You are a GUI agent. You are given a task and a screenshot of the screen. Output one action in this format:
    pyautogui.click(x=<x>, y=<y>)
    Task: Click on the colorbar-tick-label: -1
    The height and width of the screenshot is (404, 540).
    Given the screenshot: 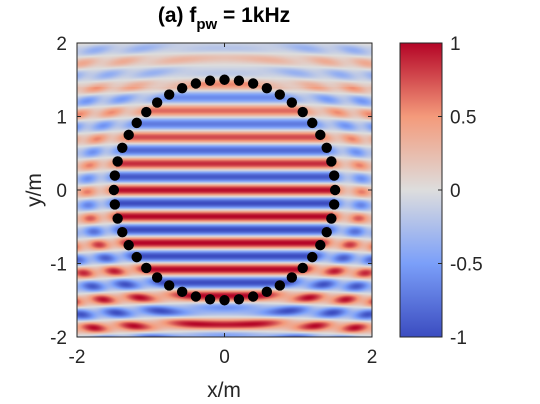 What is the action you would take?
    pyautogui.click(x=458, y=338)
    